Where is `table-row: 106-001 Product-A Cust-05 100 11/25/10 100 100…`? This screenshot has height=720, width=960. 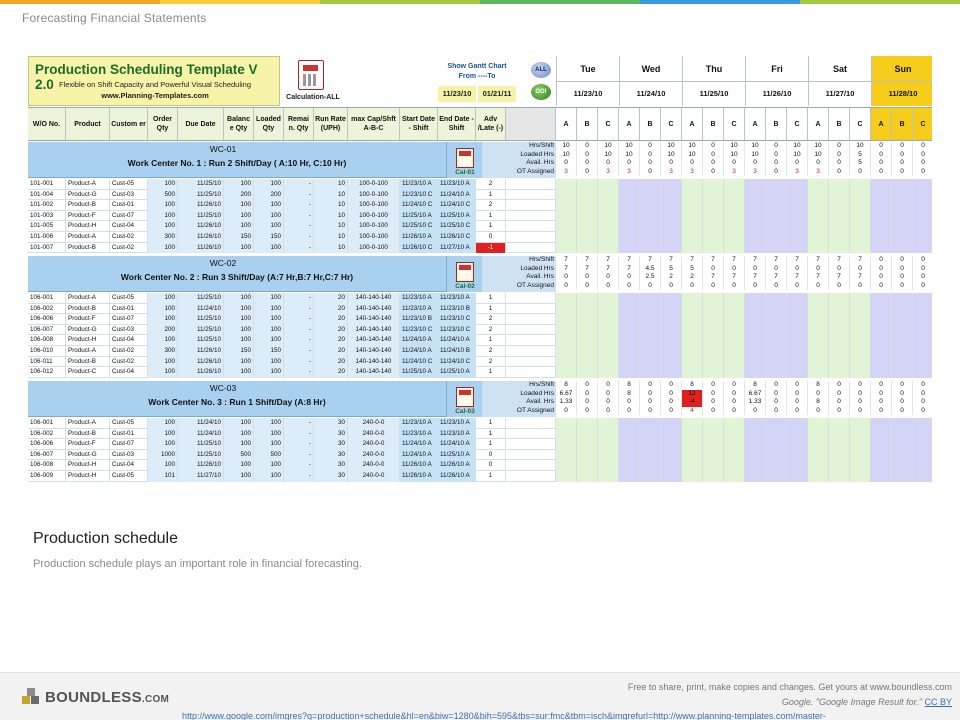 table-row: 106-001 Product-A Cust-05 100 11/25/10 100 100… is located at coordinates (480, 298).